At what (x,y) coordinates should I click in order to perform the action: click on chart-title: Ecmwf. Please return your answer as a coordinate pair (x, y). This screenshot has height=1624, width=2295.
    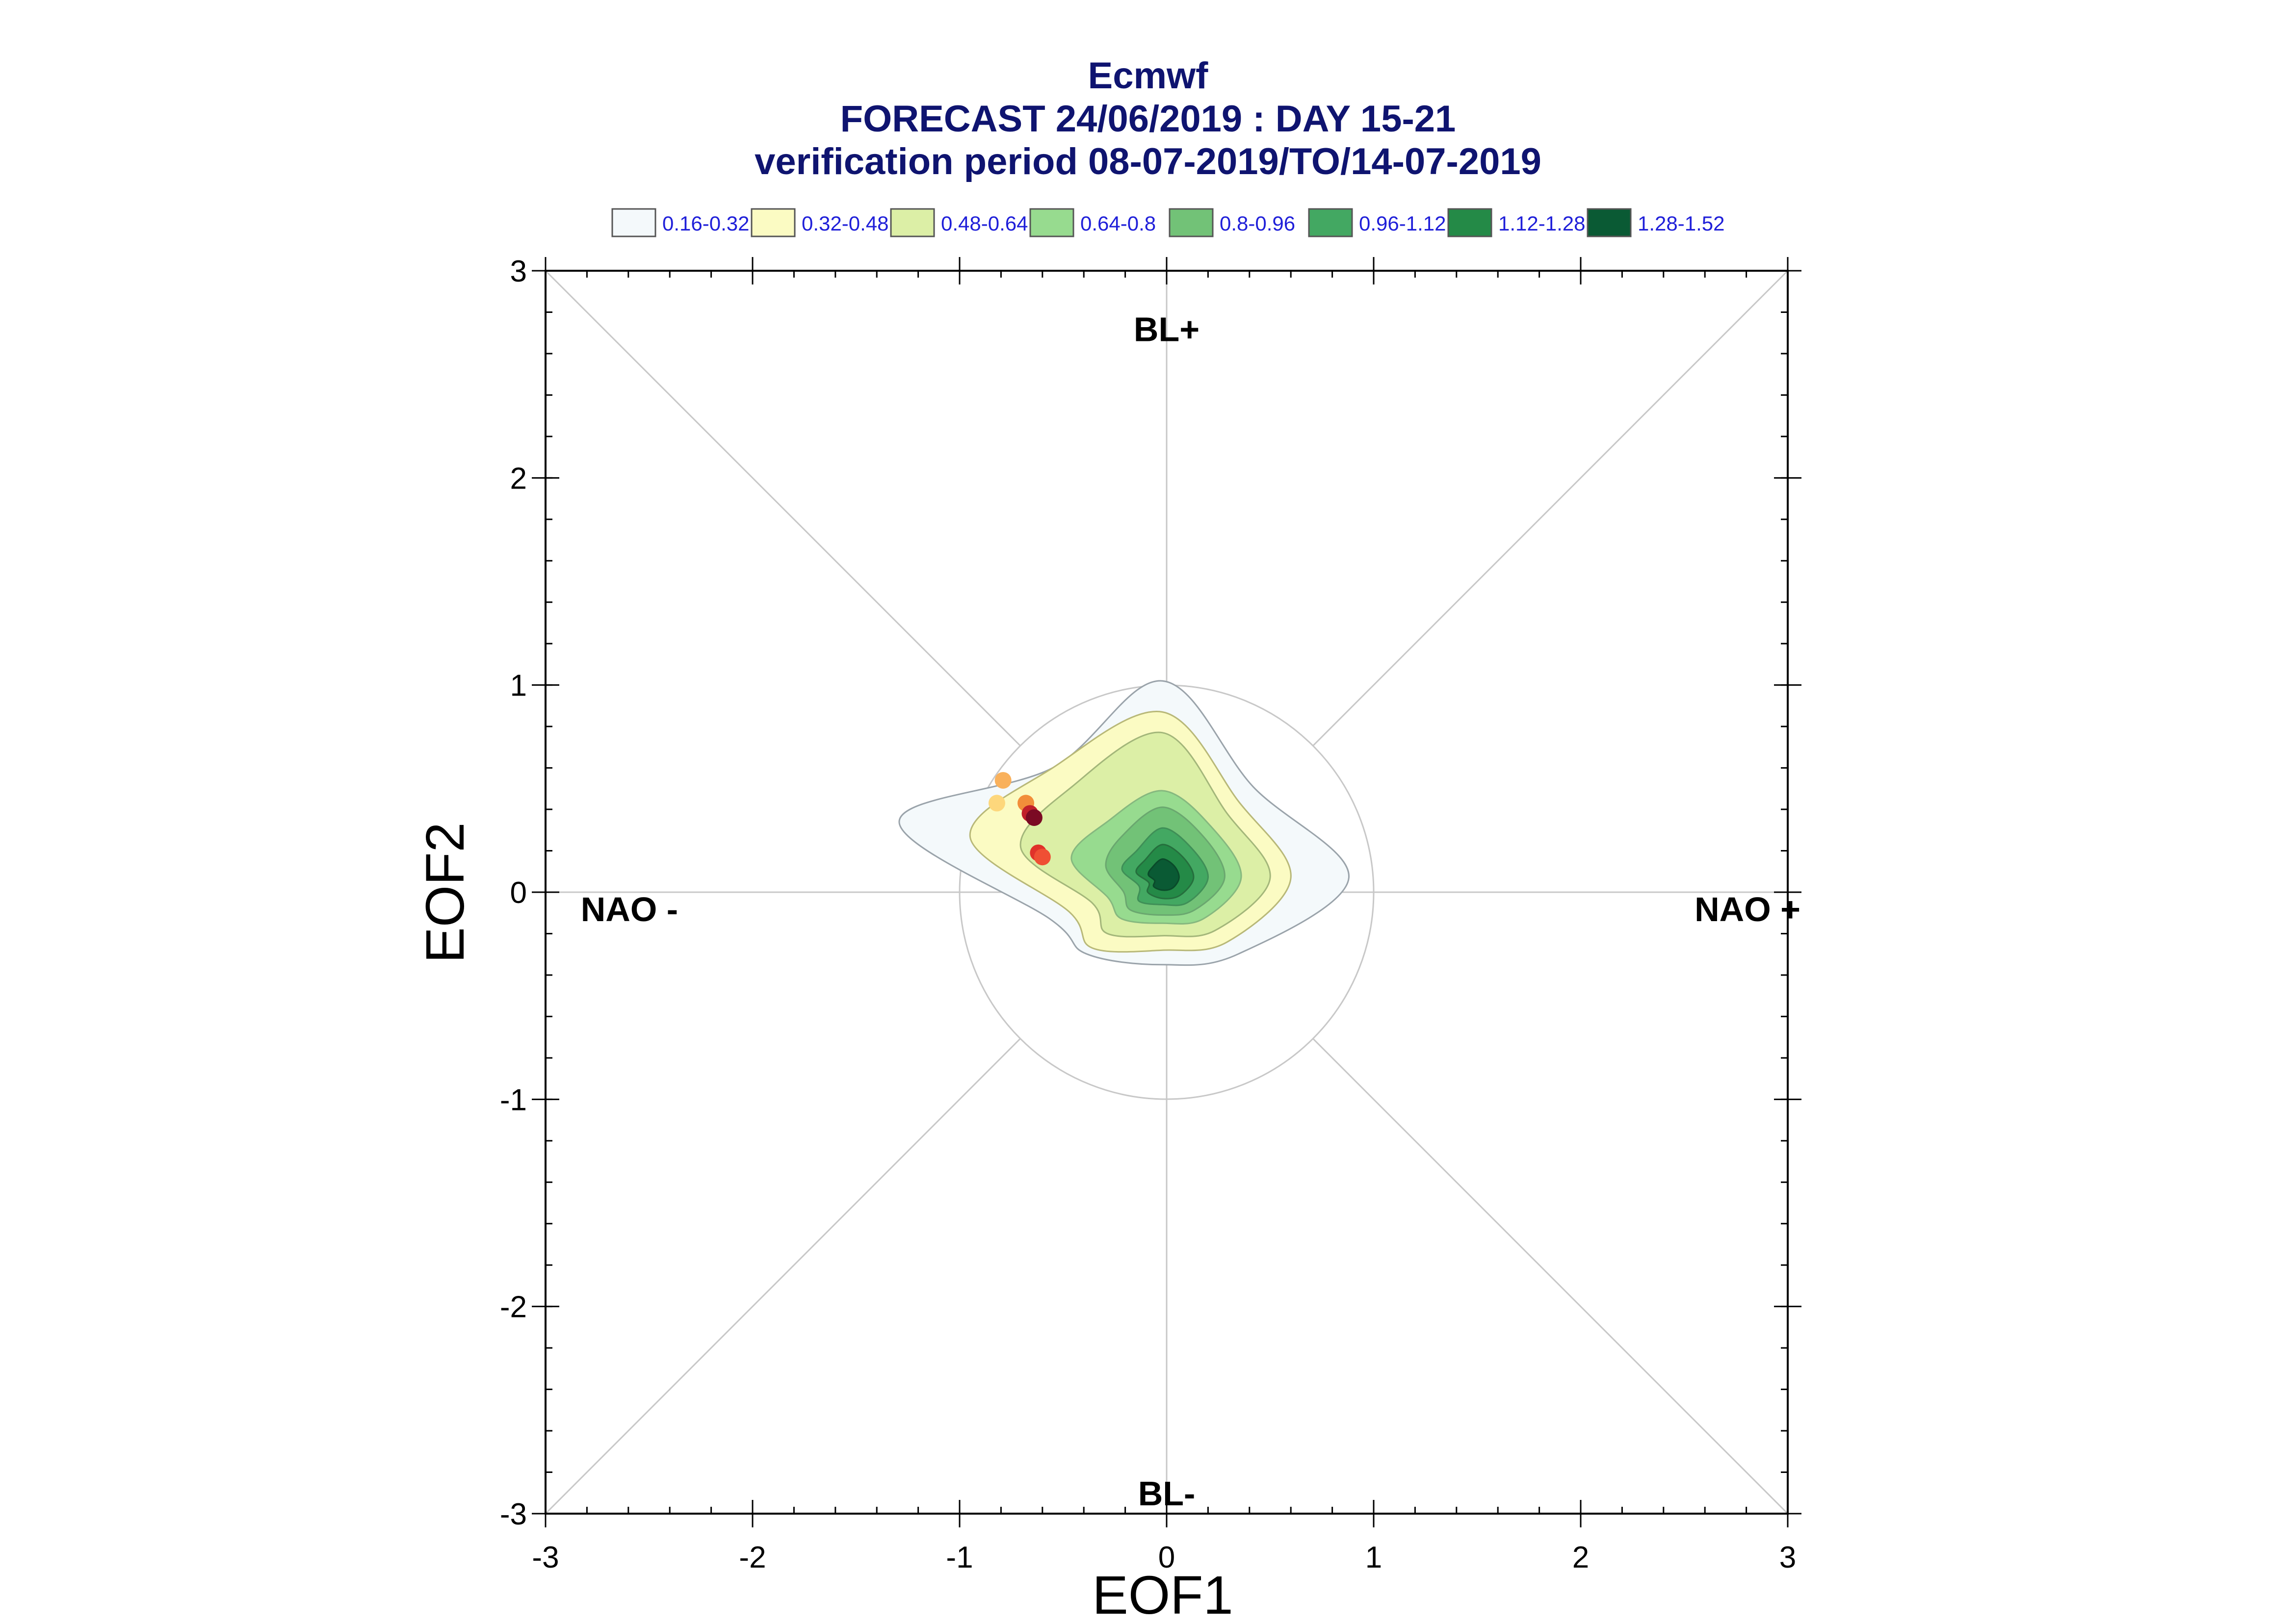
    Looking at the image, I should click on (1148, 76).